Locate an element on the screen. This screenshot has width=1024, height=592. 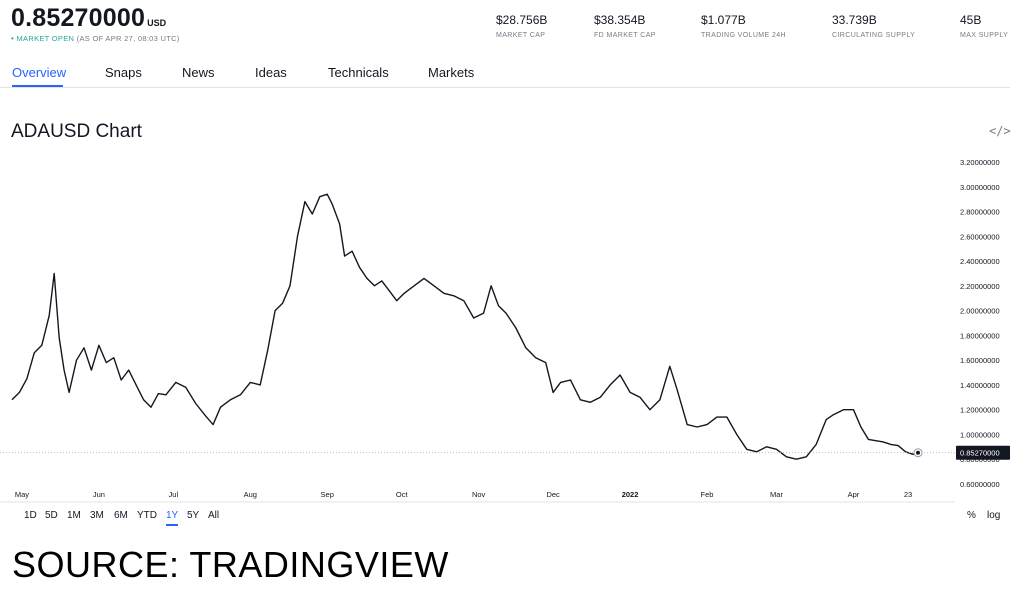
stat-market-cap: $28.756B MARKET CAP is located at coordinates (521, 26).